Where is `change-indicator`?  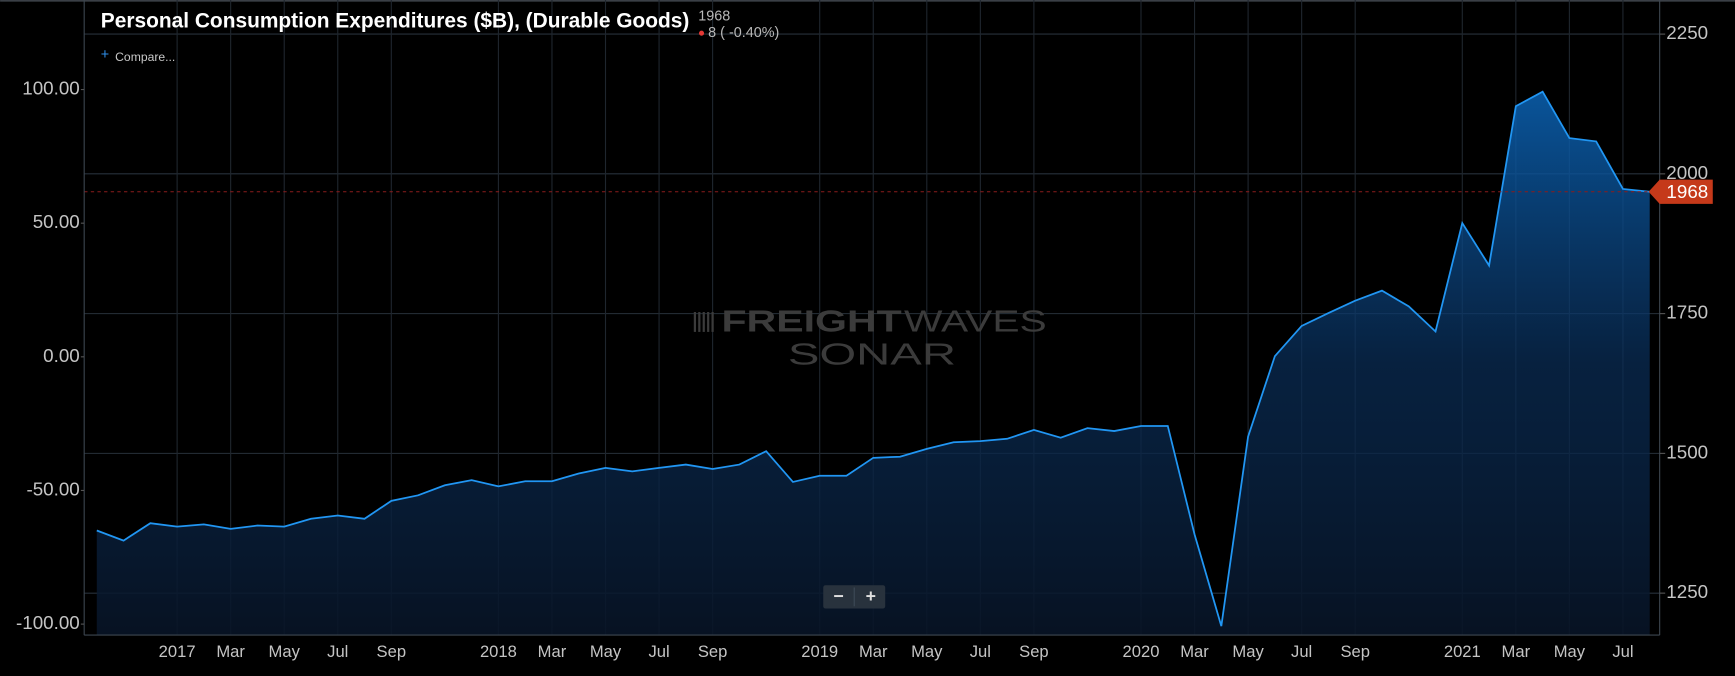 change-indicator is located at coordinates (701, 33).